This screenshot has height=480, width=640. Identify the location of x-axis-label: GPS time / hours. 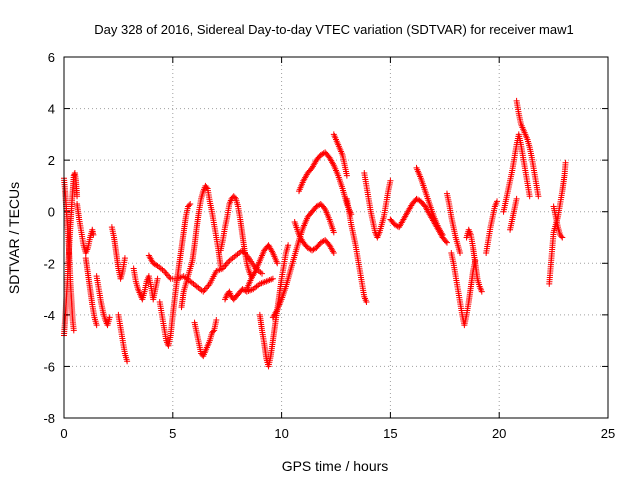
(335, 466).